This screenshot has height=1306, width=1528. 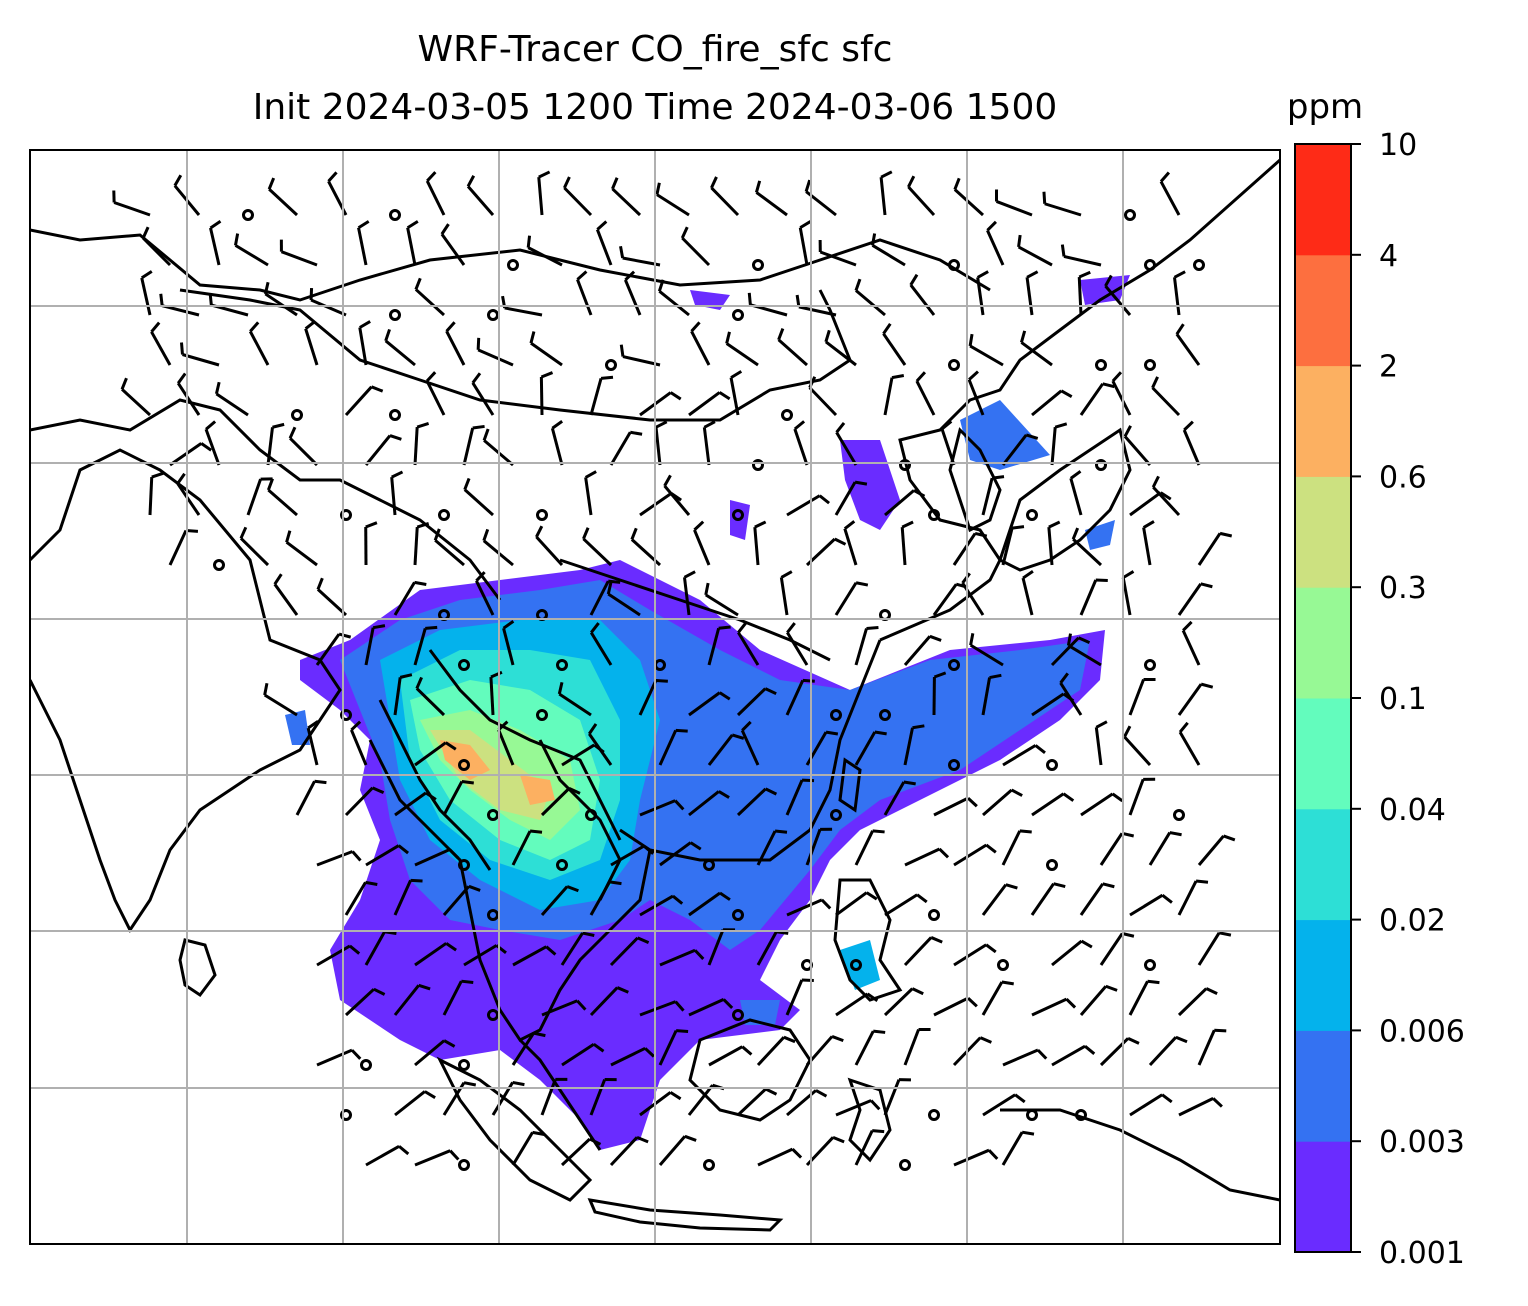 What do you see at coordinates (1412, 810) in the screenshot?
I see `colorbar-tick-label: 0.04` at bounding box center [1412, 810].